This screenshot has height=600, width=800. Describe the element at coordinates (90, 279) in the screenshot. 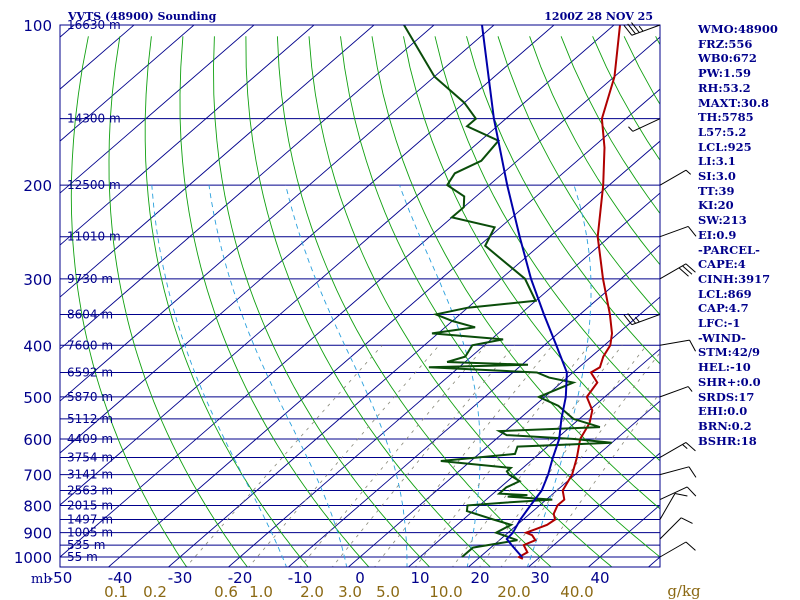

I see `height-label: 9730 m` at that location.